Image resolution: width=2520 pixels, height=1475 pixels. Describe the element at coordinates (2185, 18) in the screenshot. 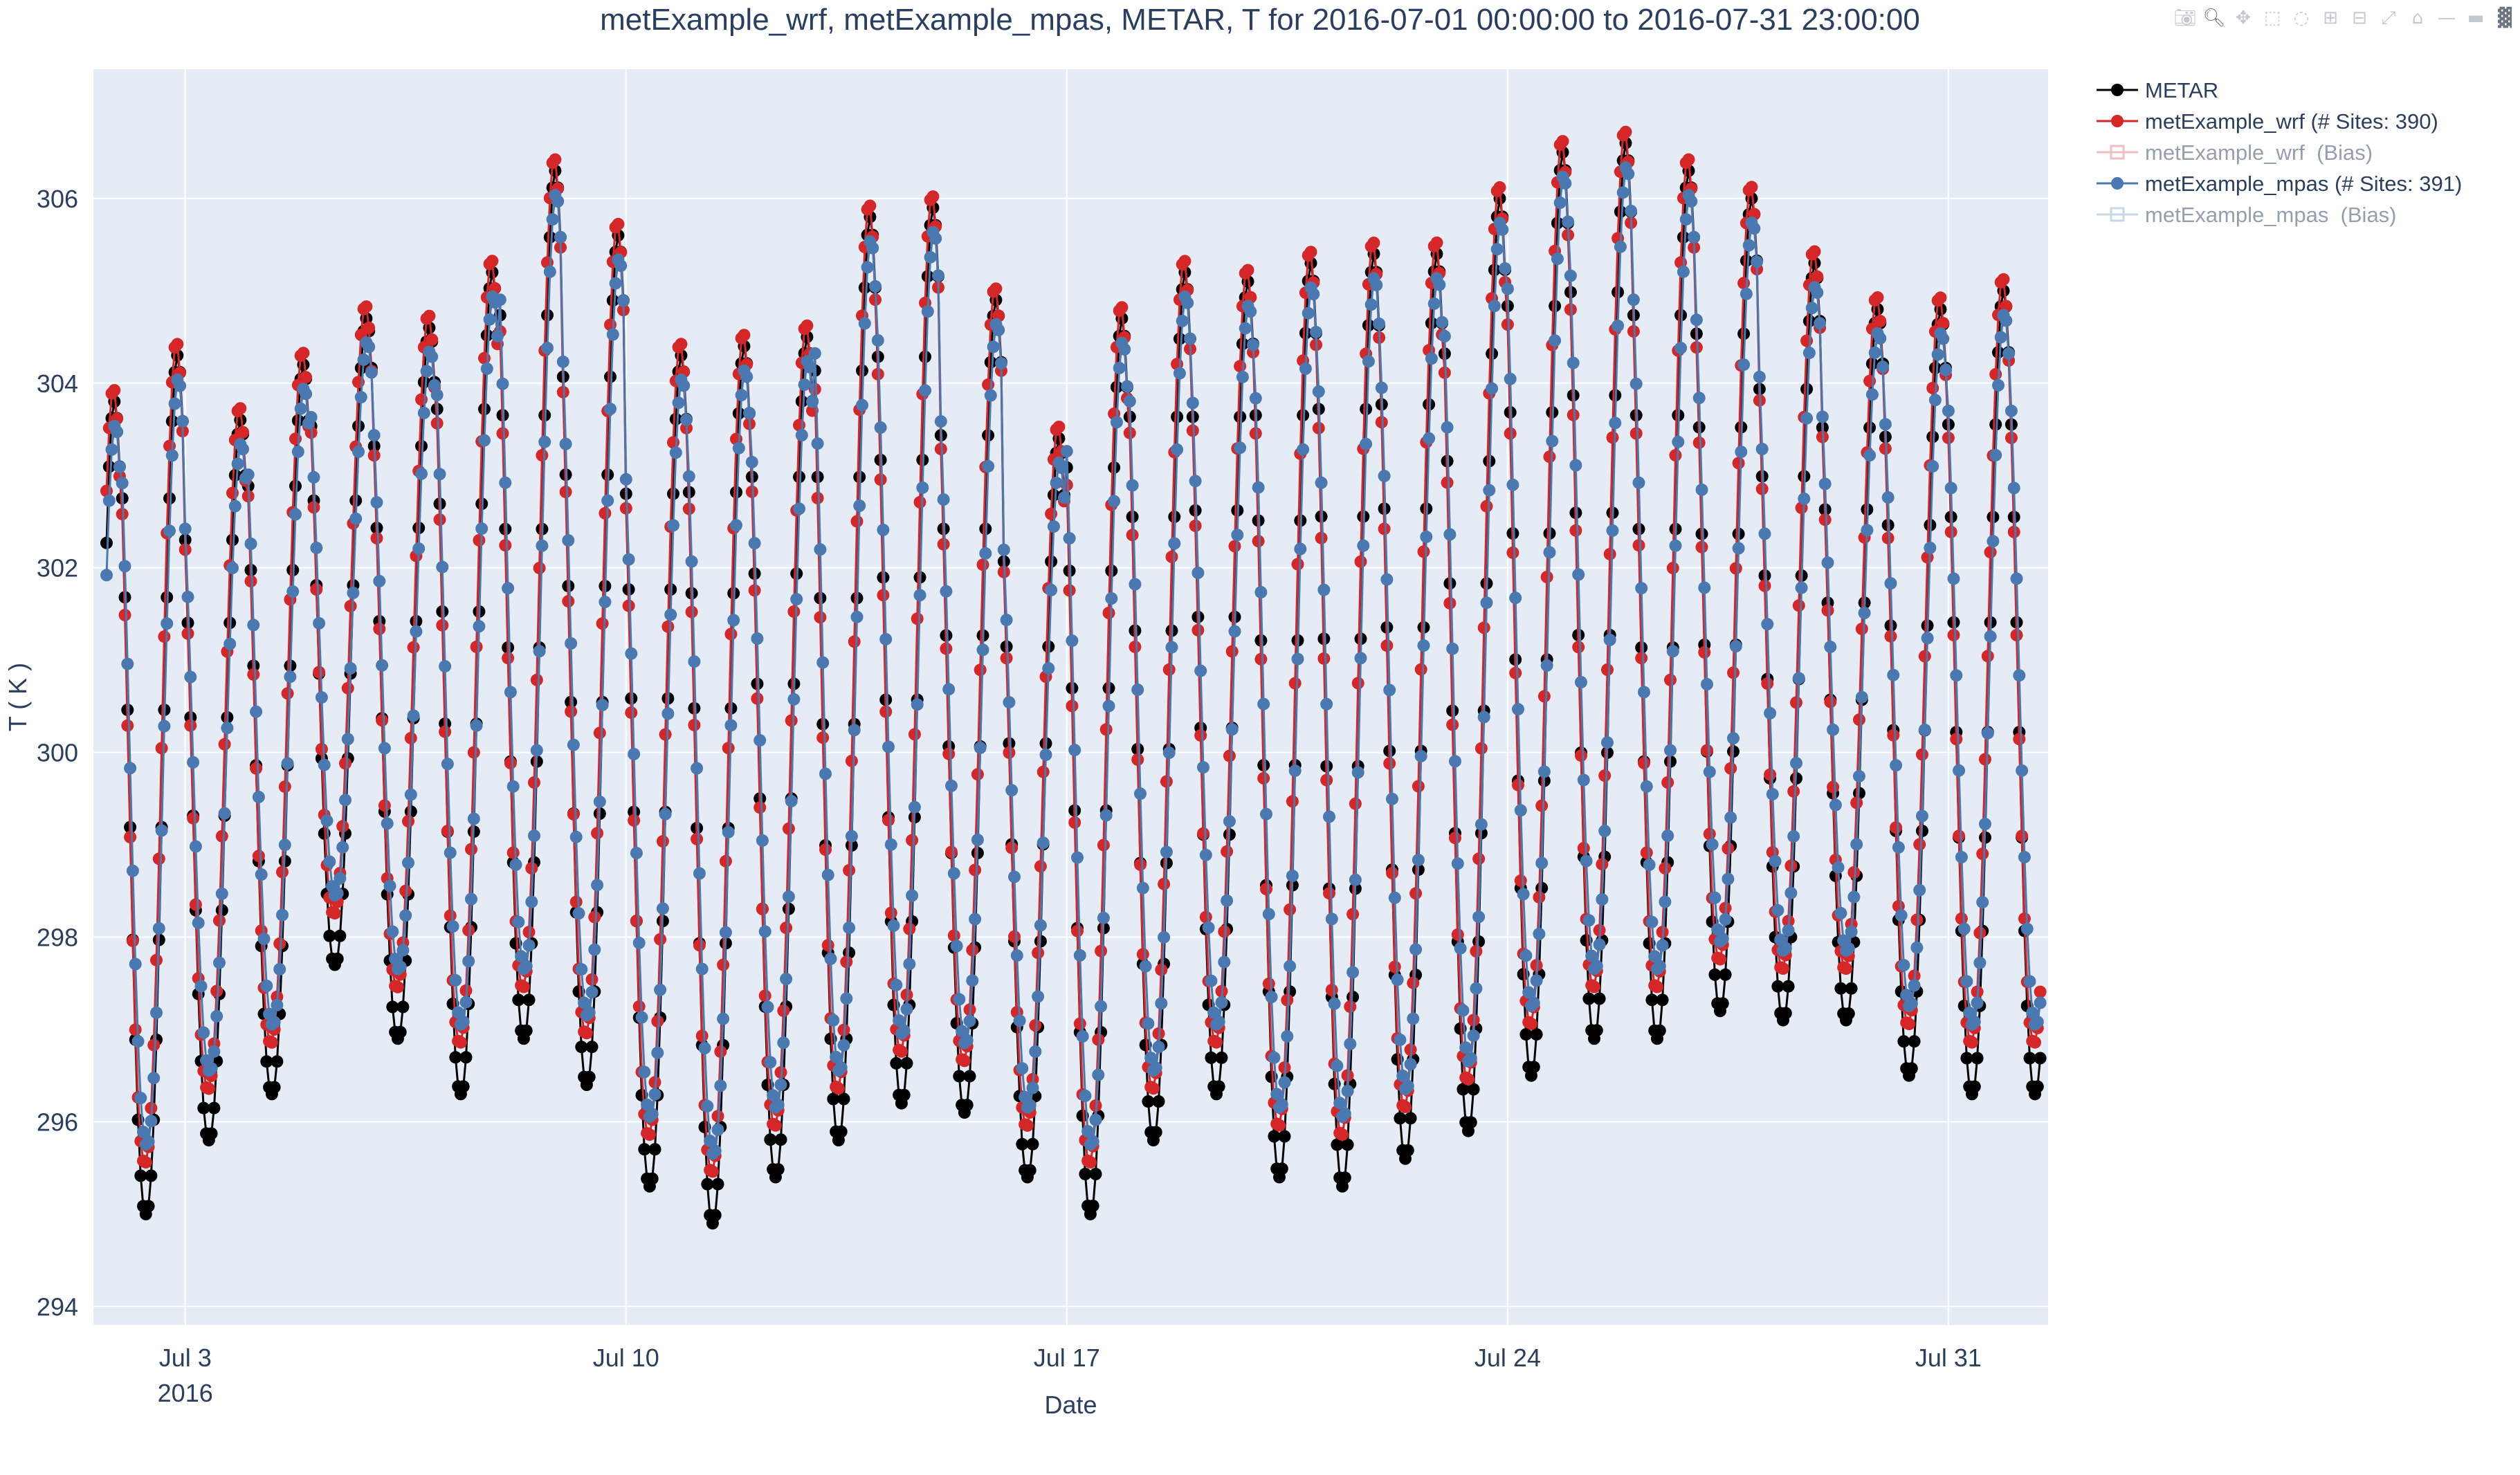

I see `camera-icon: 📷︎` at that location.